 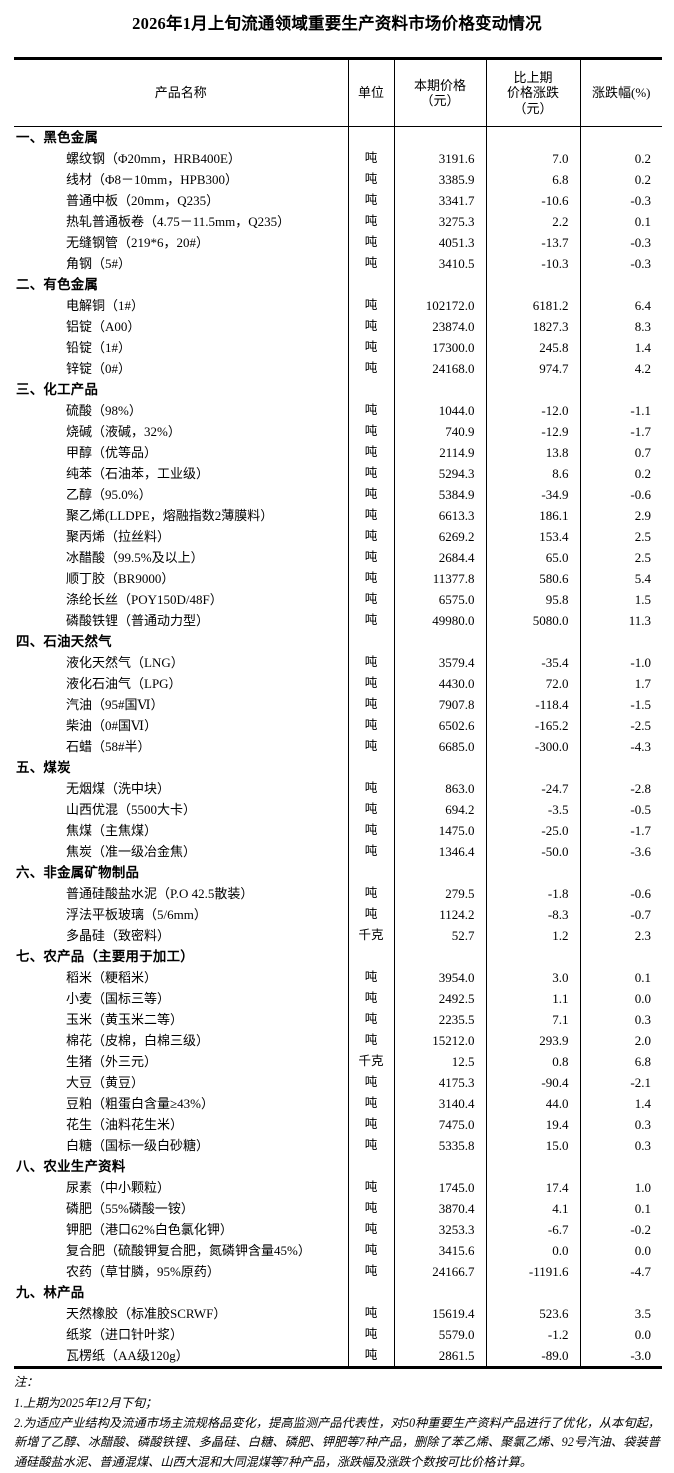 What do you see at coordinates (620, 516) in the screenshot?
I see `percent-change-value: 2.9` at bounding box center [620, 516].